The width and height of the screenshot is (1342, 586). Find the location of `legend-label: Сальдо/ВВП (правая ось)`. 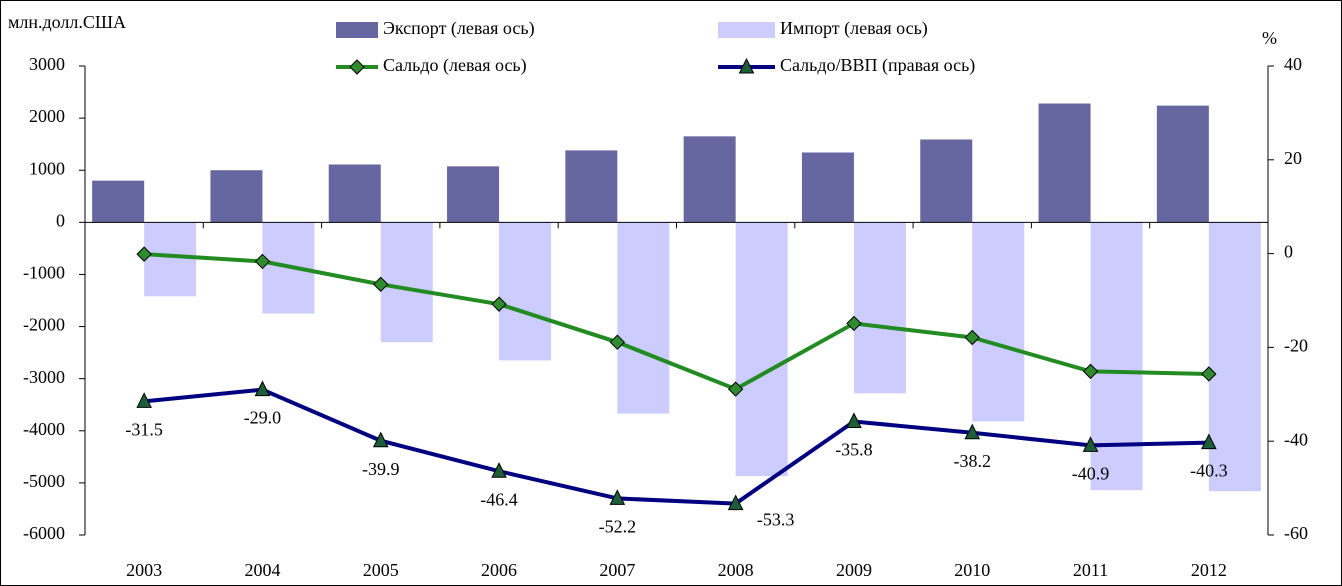

legend-label: Сальдо/ВВП (правая ось) is located at coordinates (877, 65).